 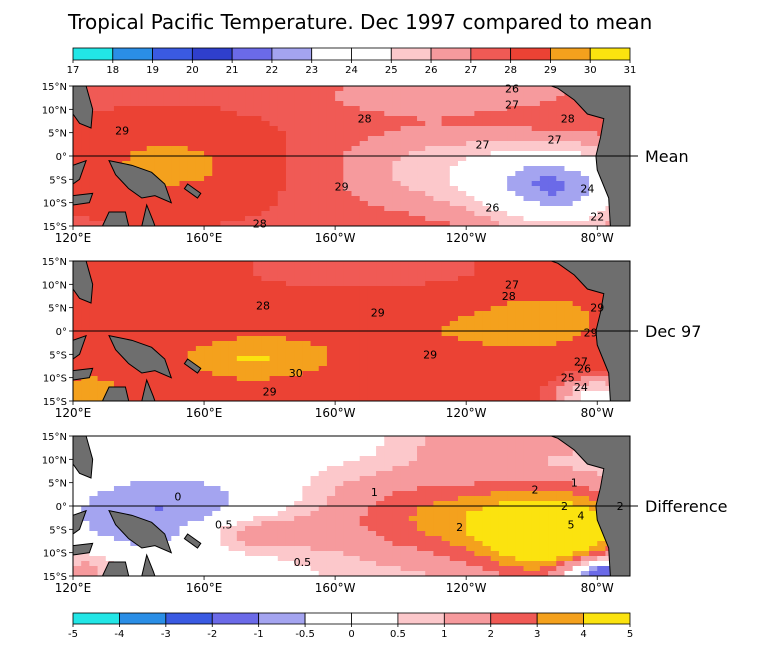 What do you see at coordinates (590, 506) in the screenshot?
I see `land-americas` at bounding box center [590, 506].